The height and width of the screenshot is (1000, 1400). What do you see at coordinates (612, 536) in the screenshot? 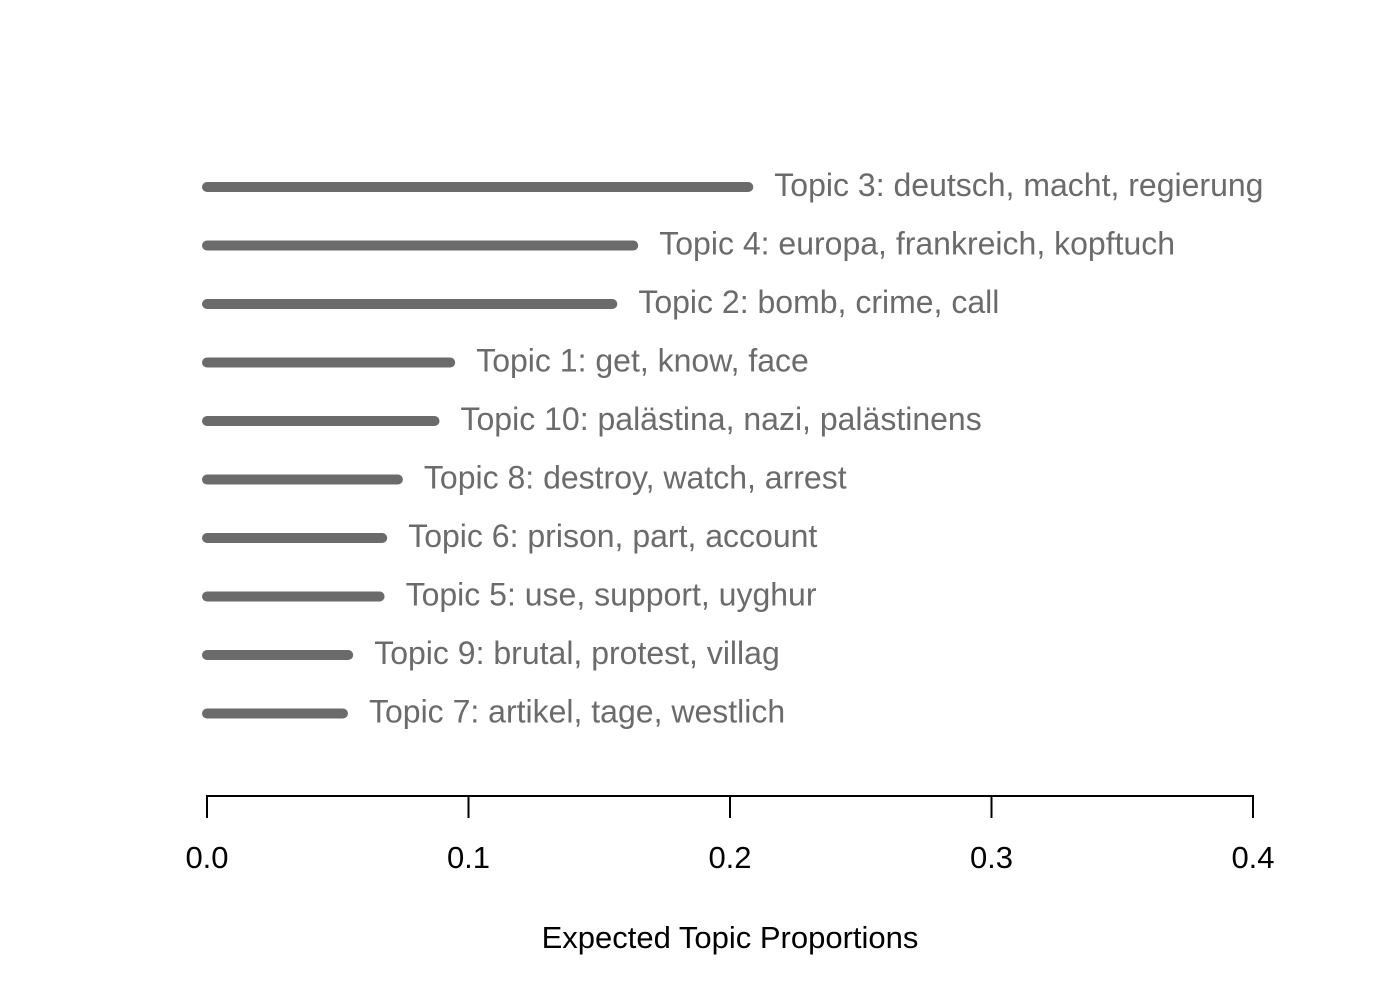
I see `bar-label: Topic 6: prison, part, account` at bounding box center [612, 536].